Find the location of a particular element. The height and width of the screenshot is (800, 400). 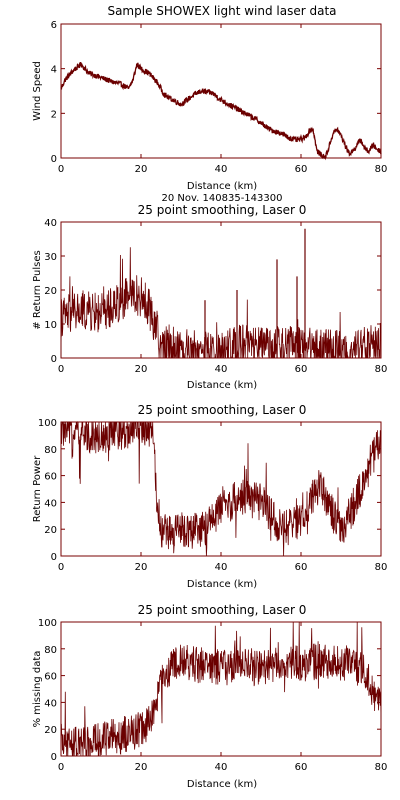

y-tick-label: 30 is located at coordinates (50, 257).